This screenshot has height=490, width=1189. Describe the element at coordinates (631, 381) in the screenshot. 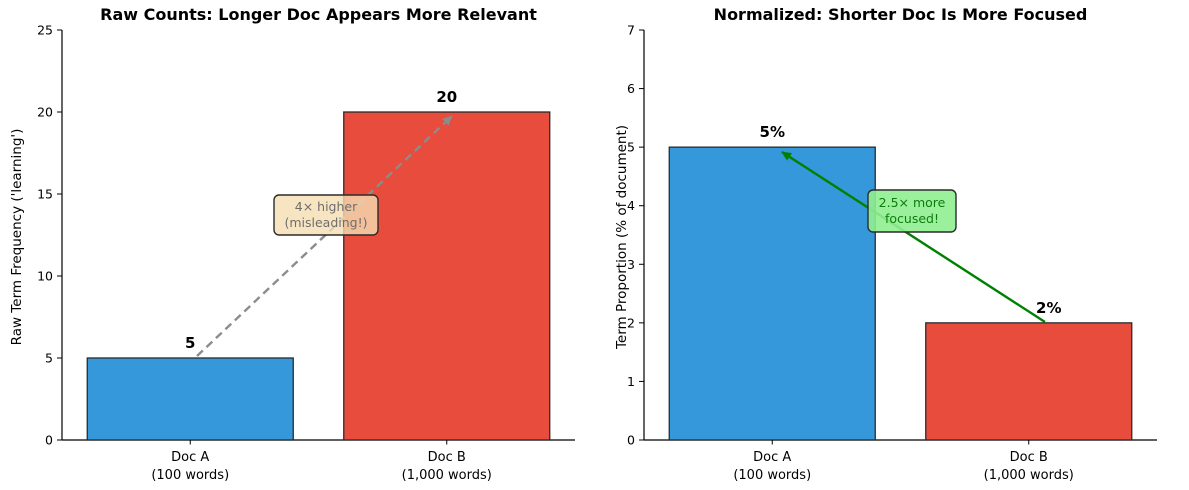

I see `y-tick-label: 1` at that location.